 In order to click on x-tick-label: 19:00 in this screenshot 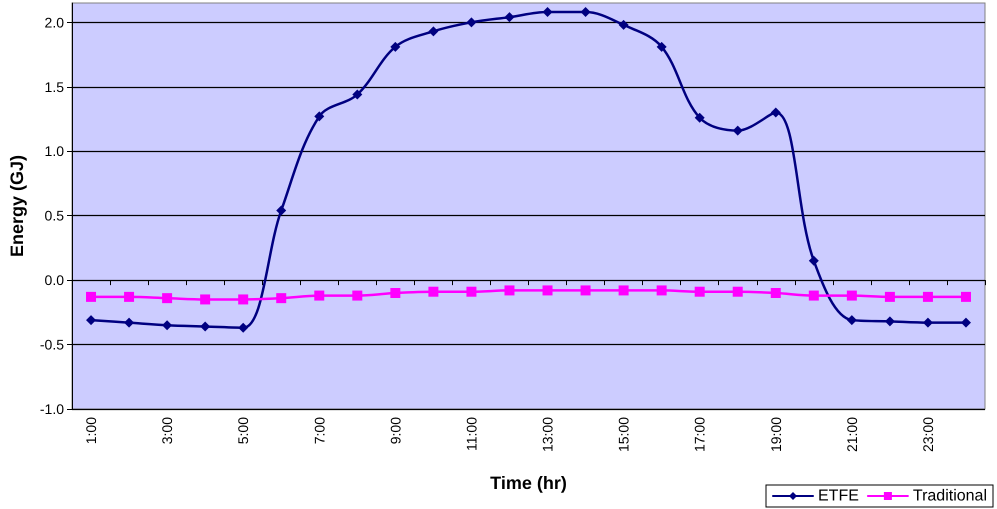, I will do `click(776, 434)`.